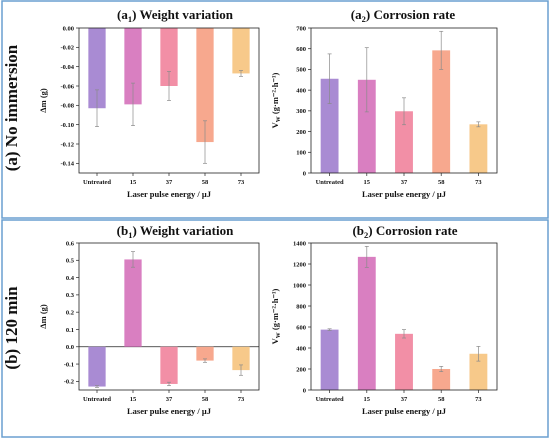  Describe the element at coordinates (67, 106) in the screenshot. I see `y-tick-label: -0.08` at that location.